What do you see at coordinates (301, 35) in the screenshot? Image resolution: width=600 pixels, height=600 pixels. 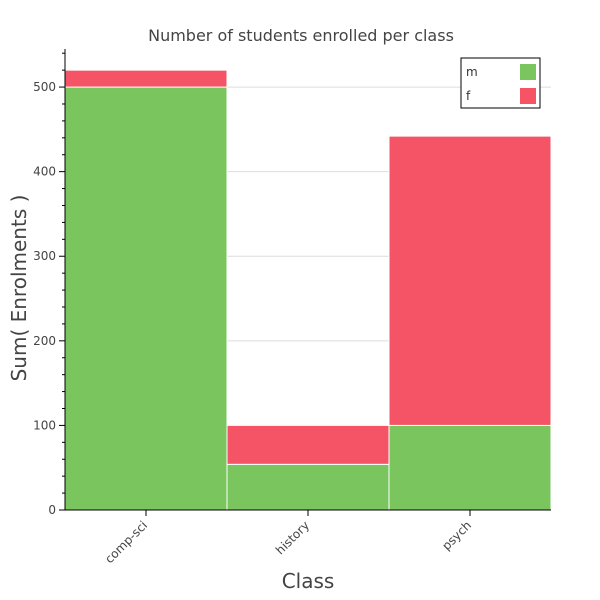 I see `chart-title: Number of students enrolled per class` at bounding box center [301, 35].